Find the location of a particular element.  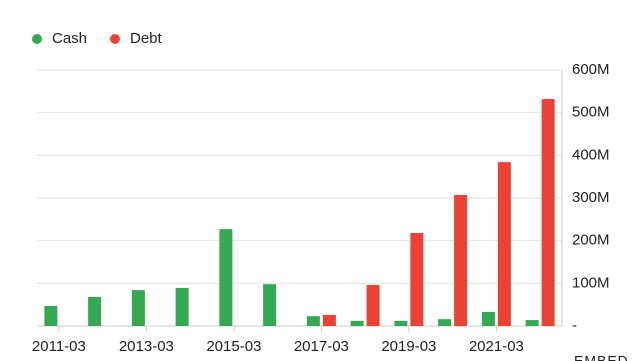

y-tick-label: 600M is located at coordinates (591, 69).